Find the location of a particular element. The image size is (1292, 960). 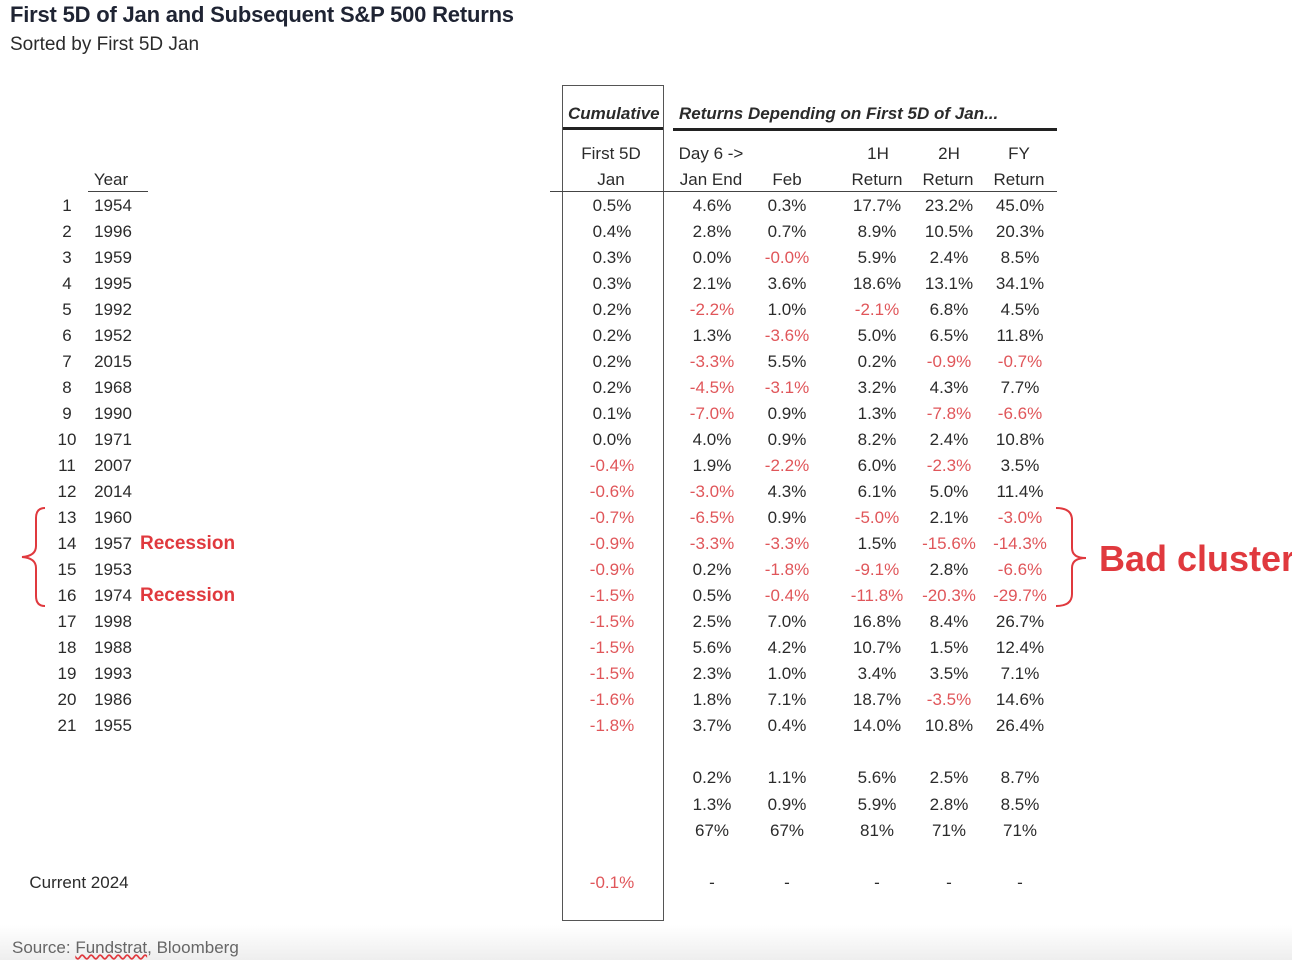

cell-2h-return: 10.5% is located at coordinates (949, 231).